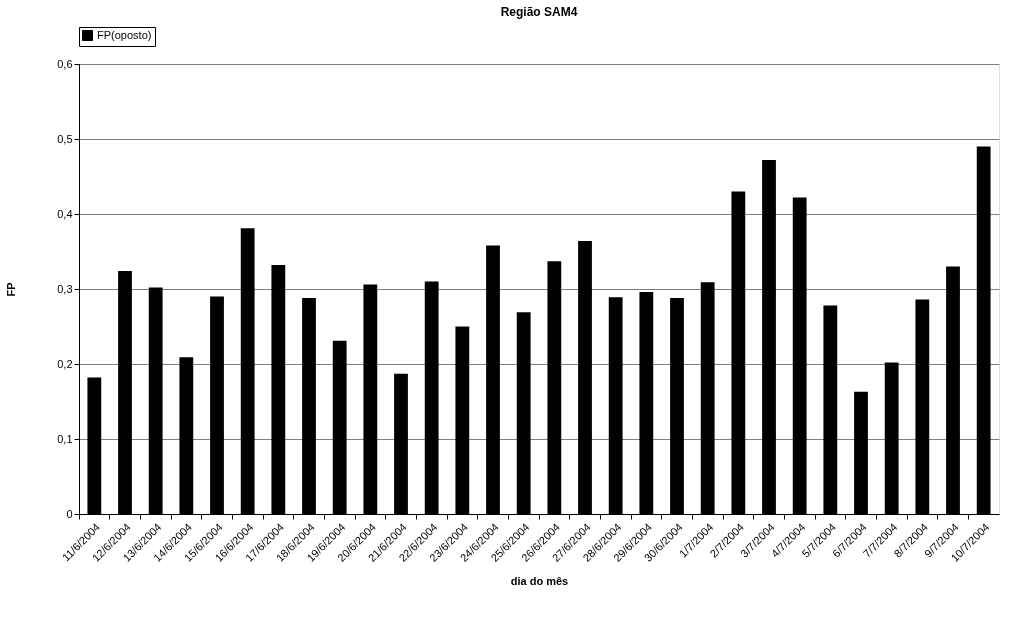 This screenshot has height=624, width=1026. Describe the element at coordinates (11, 289) in the screenshot. I see `y-axis-title: FP` at that location.